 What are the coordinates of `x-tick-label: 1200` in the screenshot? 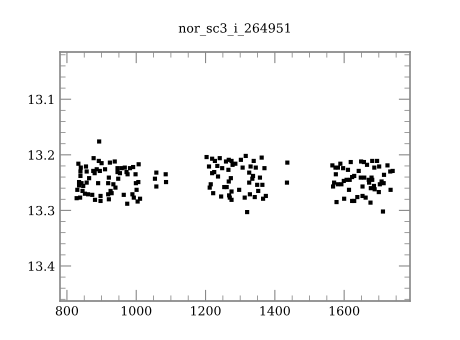 It's located at (206, 311).